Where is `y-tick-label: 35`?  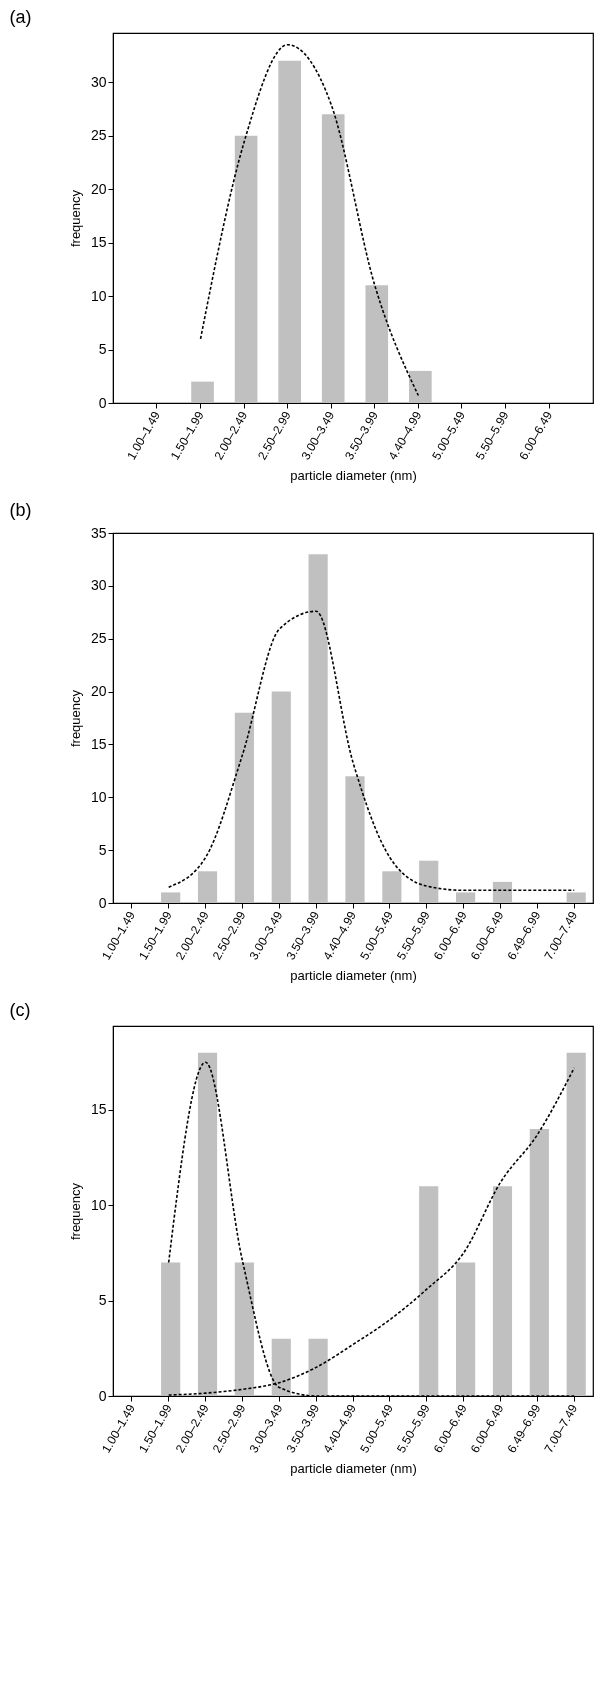 y-tick-label: 35 is located at coordinates (98, 532).